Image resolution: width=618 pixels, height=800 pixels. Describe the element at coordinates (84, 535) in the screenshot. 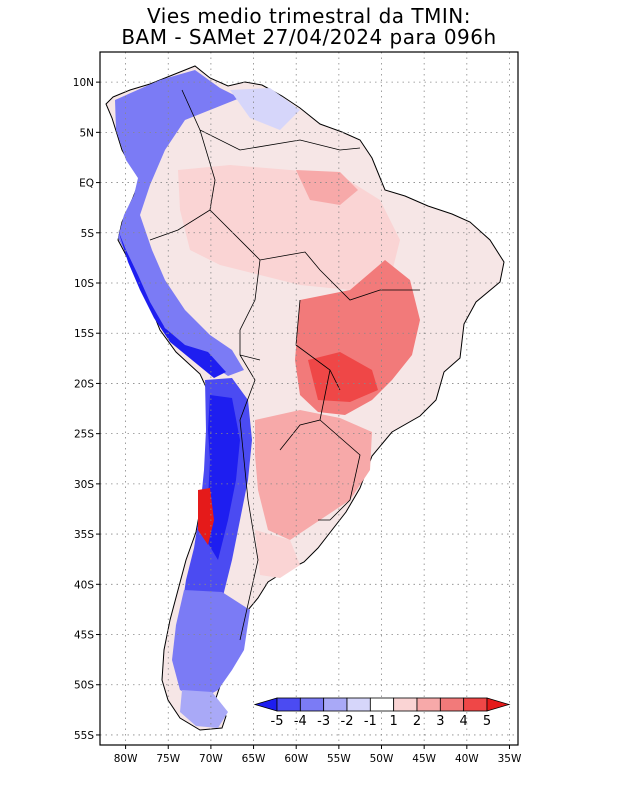

I see `y-tick-label: 35S` at that location.